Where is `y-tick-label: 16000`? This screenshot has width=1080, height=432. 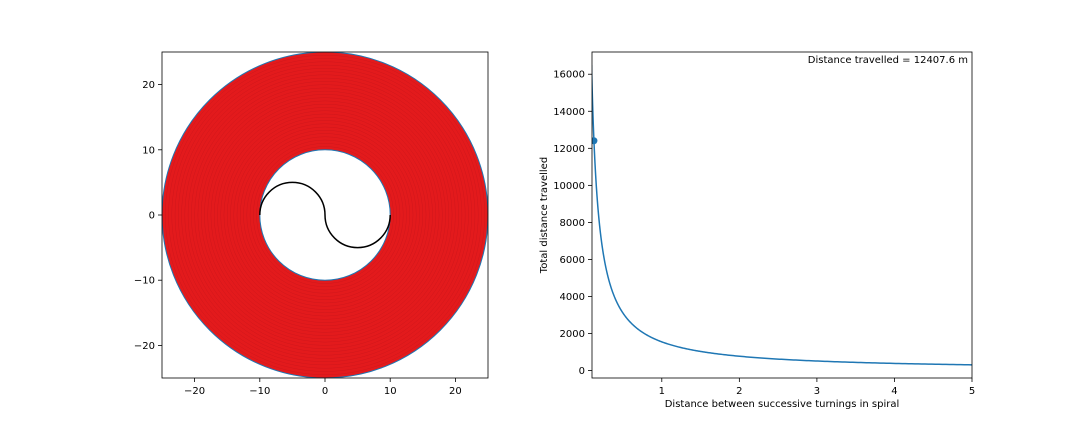
y-tick-label: 16000 is located at coordinates (569, 75).